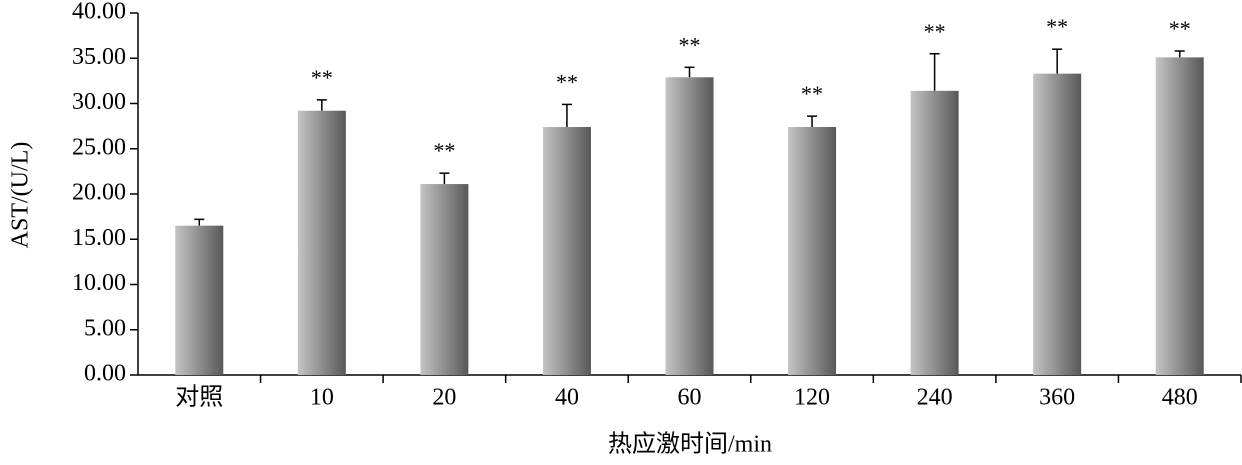 The width and height of the screenshot is (1242, 465). What do you see at coordinates (322, 398) in the screenshot?
I see `x-tick-label: 10` at bounding box center [322, 398].